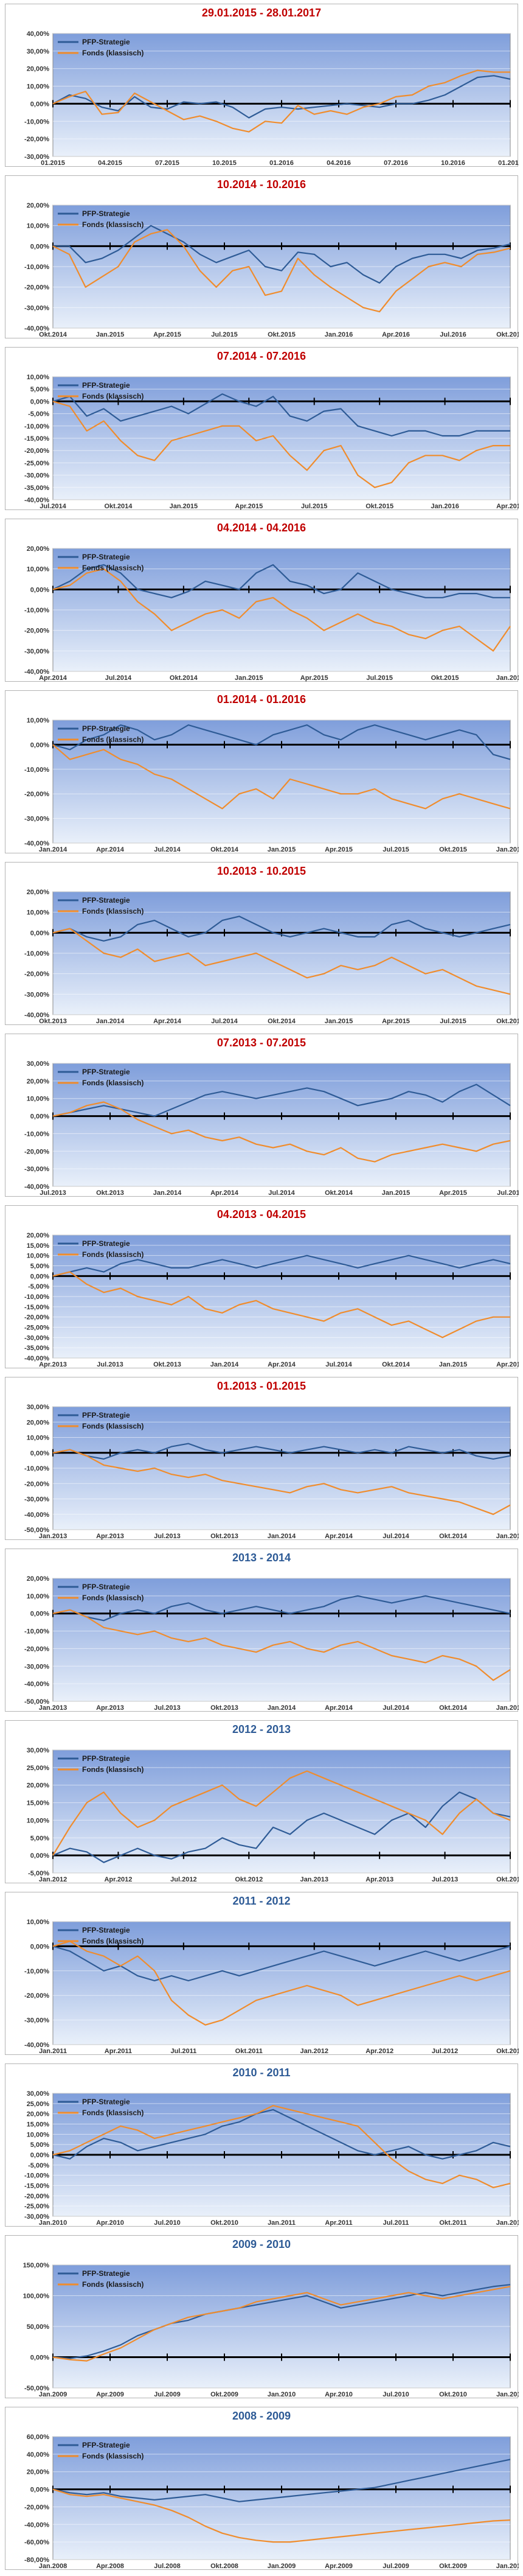  I want to click on y-tick-label: 30,00%, so click(39, 51).